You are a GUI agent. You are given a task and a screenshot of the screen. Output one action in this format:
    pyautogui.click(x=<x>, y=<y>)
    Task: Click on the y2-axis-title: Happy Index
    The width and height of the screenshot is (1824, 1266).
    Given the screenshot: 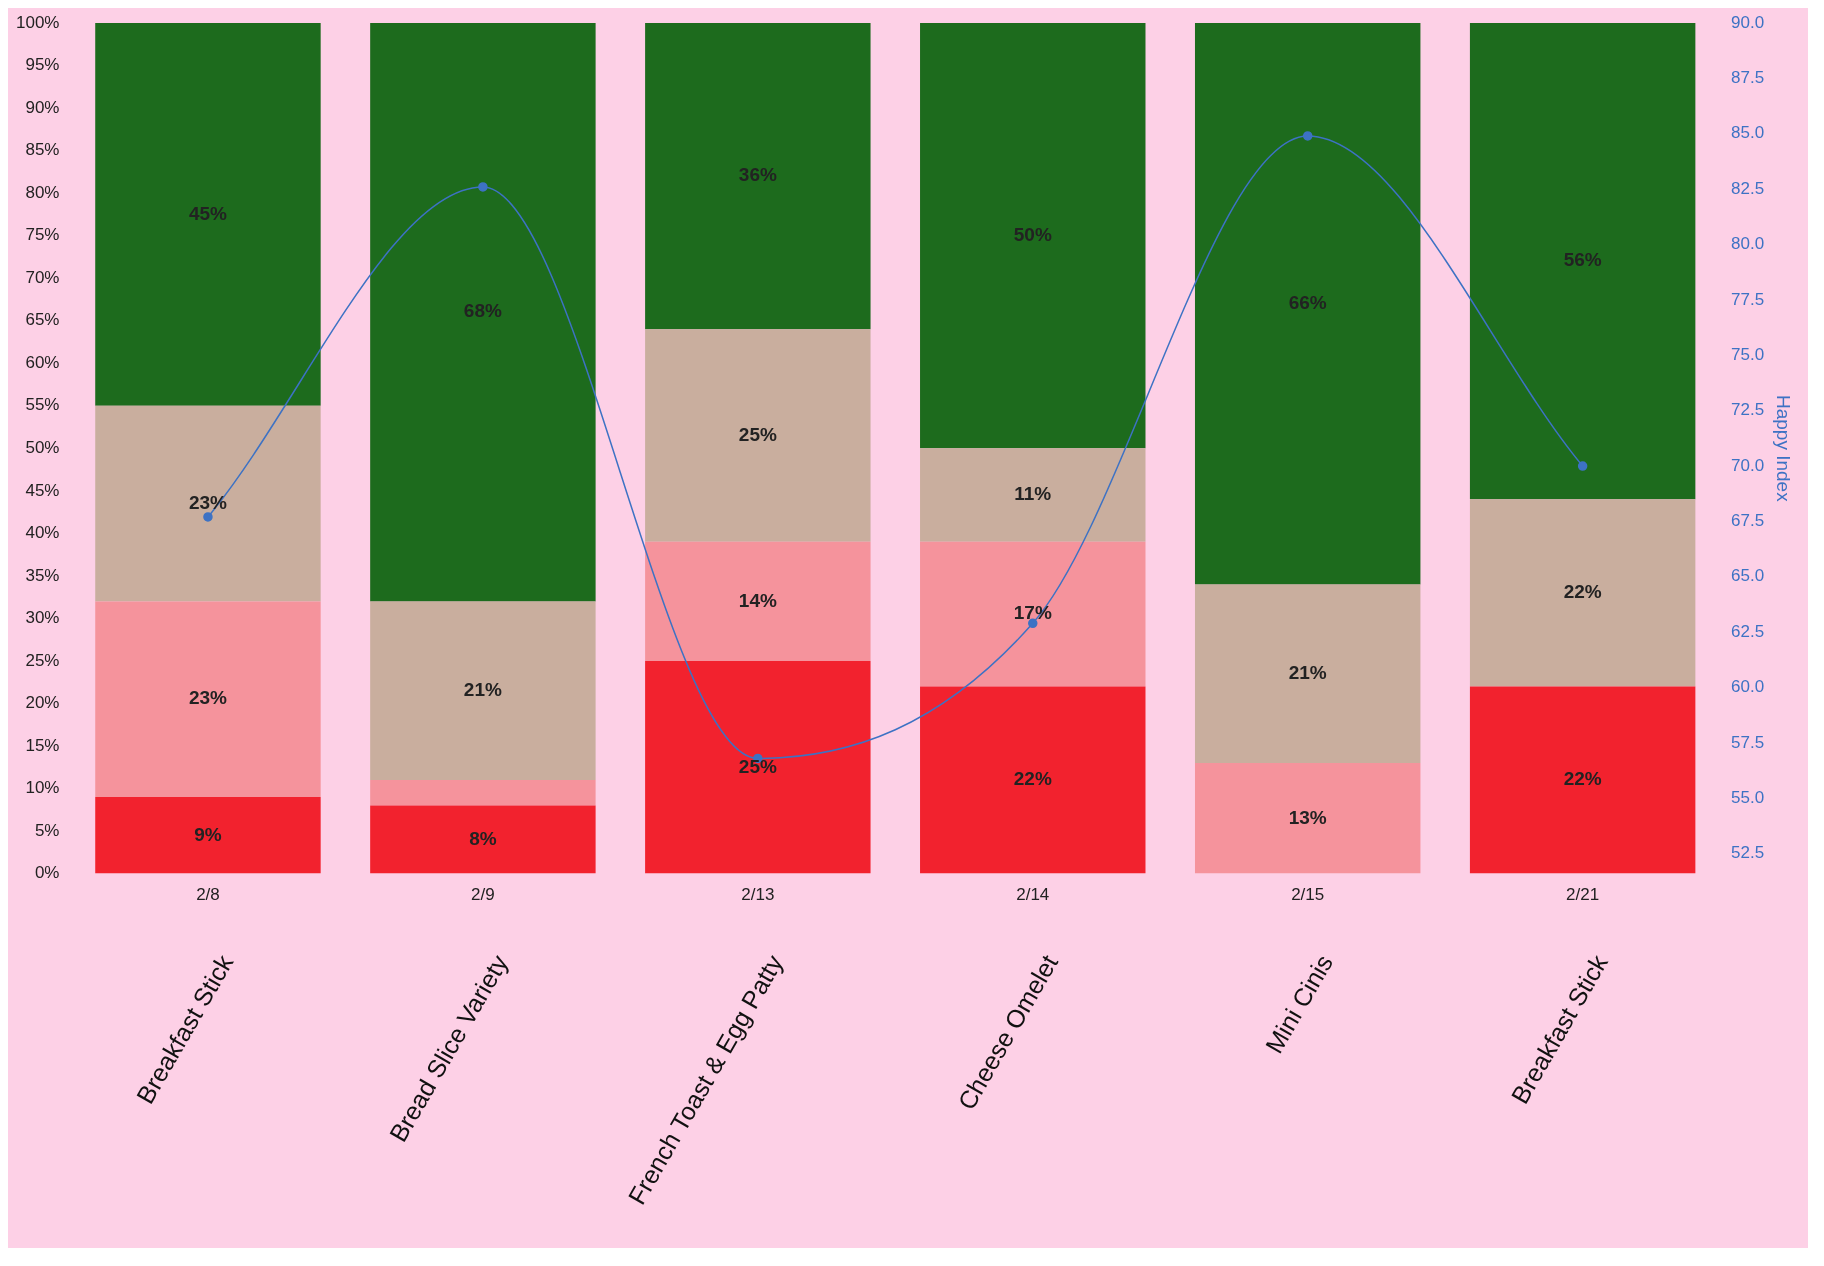 What is the action you would take?
    pyautogui.click(x=1784, y=448)
    